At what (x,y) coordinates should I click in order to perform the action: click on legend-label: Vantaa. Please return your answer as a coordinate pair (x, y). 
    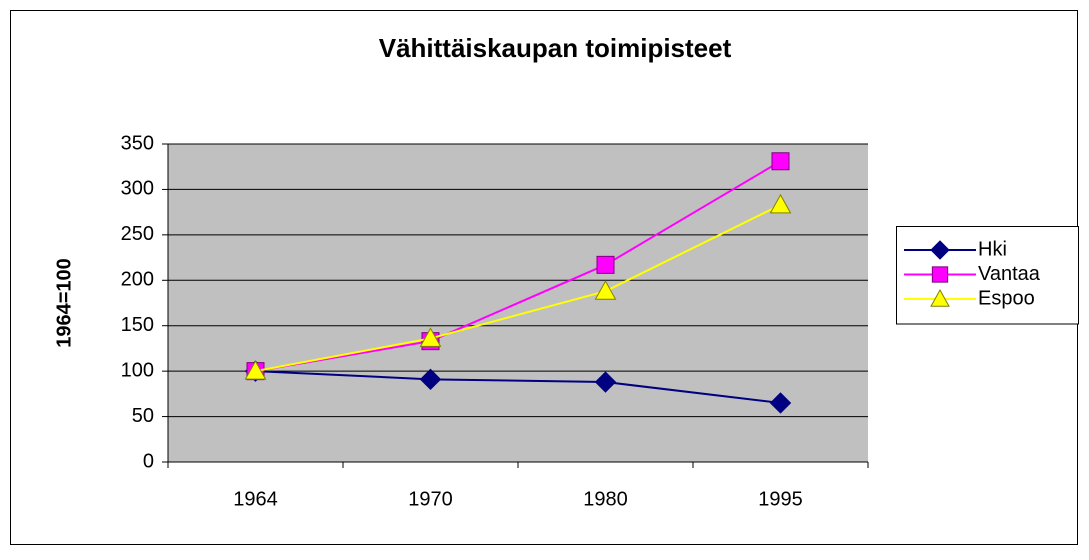
    Looking at the image, I should click on (1009, 274).